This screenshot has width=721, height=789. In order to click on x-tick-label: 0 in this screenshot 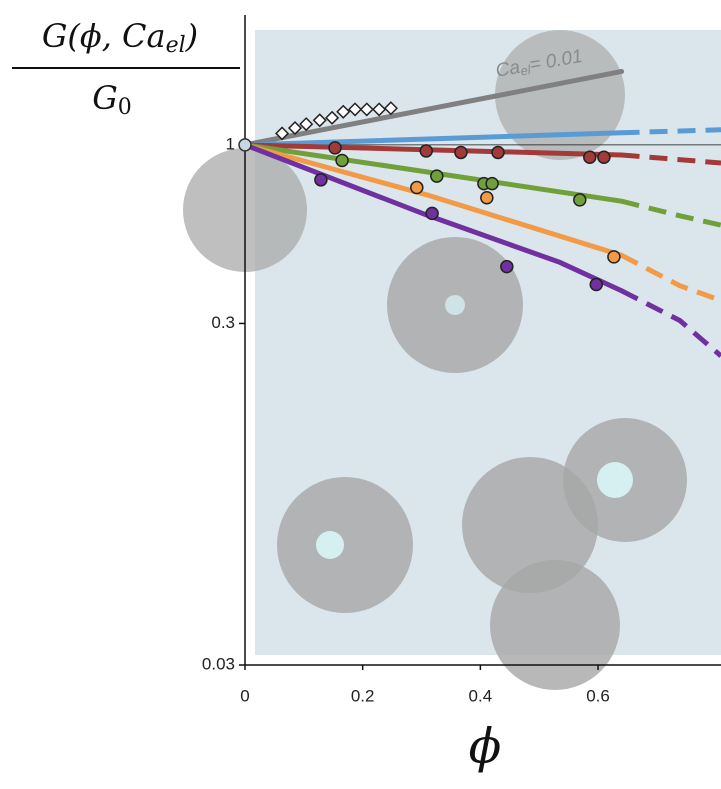, I will do `click(244, 695)`.